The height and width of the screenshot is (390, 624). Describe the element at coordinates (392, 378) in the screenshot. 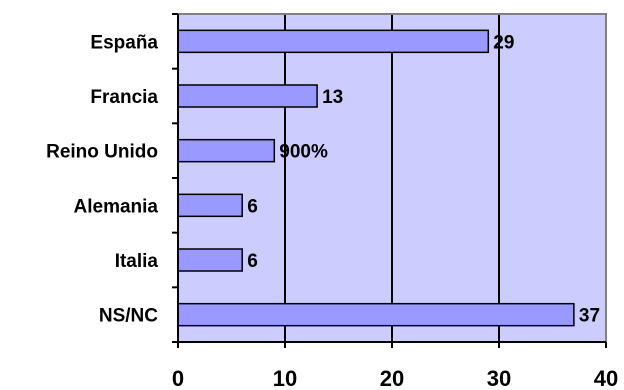

I see `x-tick-label: 20` at that location.